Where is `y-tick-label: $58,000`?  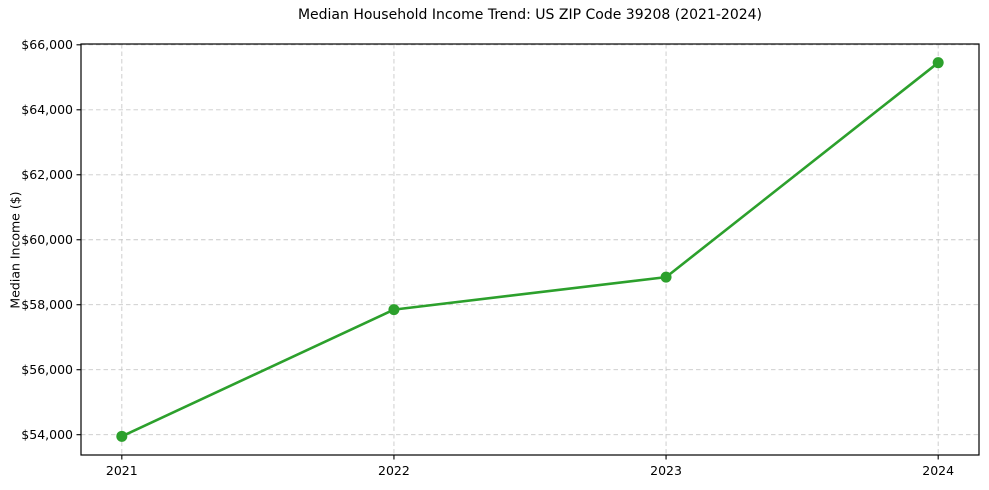
y-tick-label: $58,000 is located at coordinates (47, 304).